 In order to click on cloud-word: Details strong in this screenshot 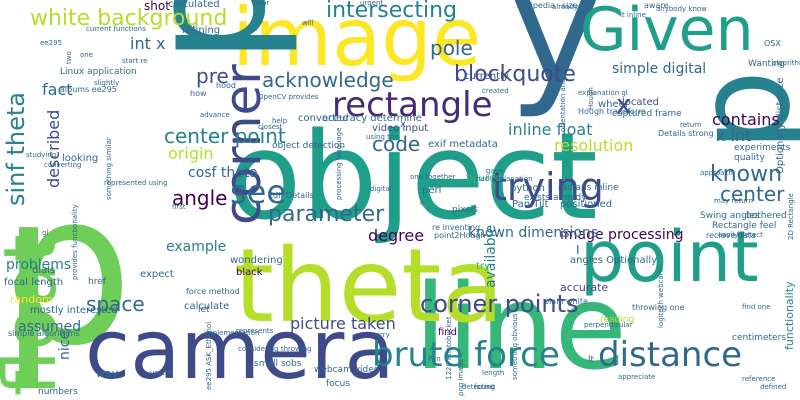, I will do `click(686, 133)`.